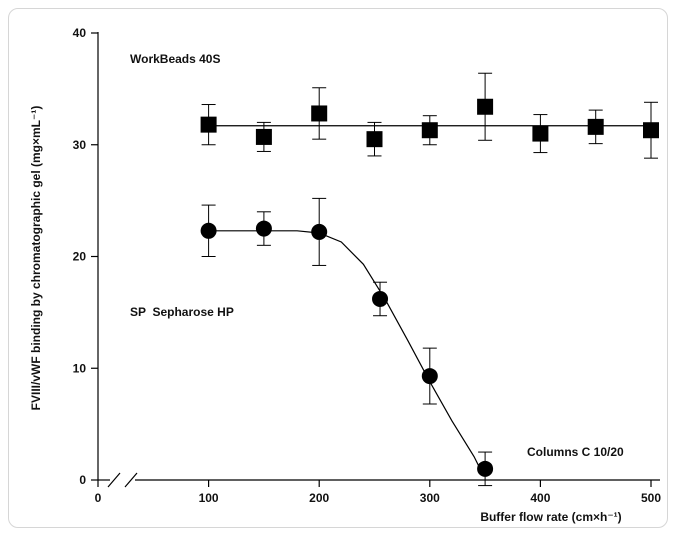 This screenshot has height=534, width=673. I want to click on series-label-sepharose: SP Sepharose HP, so click(182, 312).